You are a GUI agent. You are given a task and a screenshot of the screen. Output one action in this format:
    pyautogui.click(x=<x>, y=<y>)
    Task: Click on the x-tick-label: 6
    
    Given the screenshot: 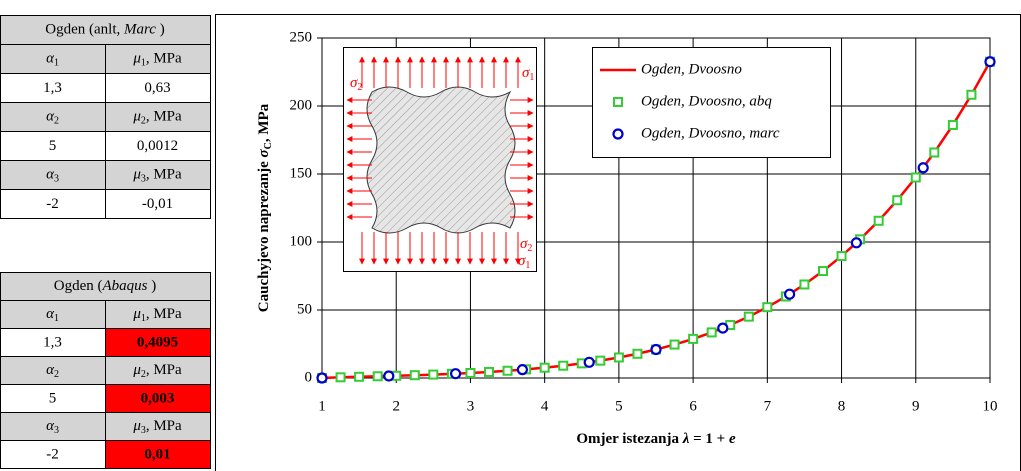 What is the action you would take?
    pyautogui.click(x=693, y=406)
    